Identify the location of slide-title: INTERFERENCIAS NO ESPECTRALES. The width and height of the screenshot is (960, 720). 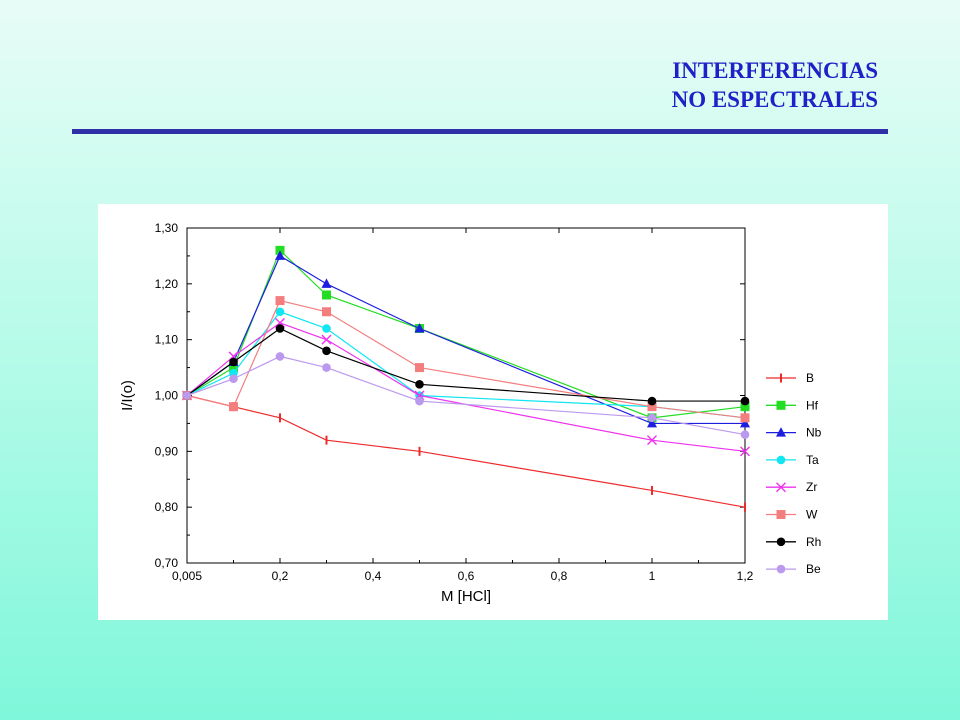
(775, 85).